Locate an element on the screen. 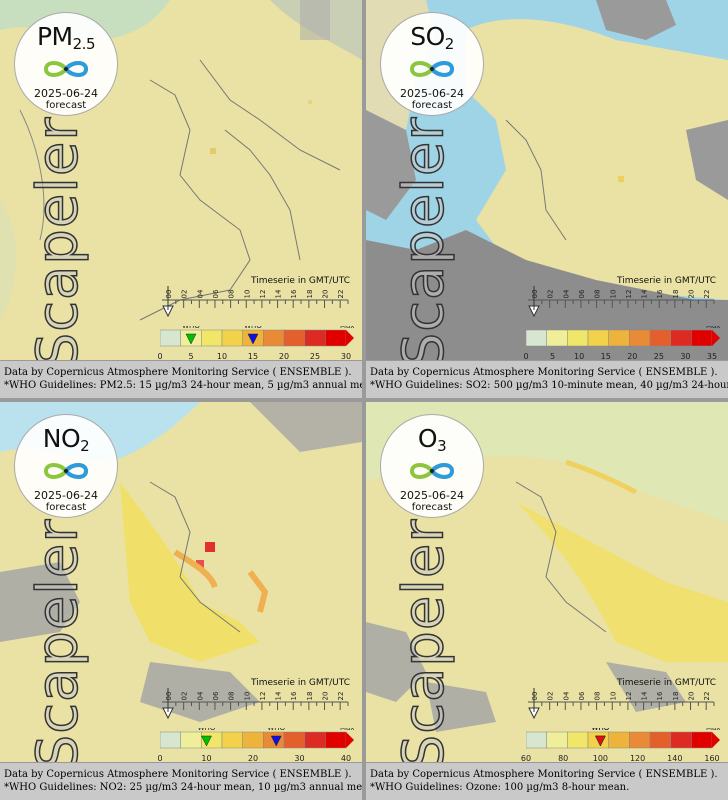 This screenshot has height=800, width=728. pollutant-label: SO2 is located at coordinates (432, 38).